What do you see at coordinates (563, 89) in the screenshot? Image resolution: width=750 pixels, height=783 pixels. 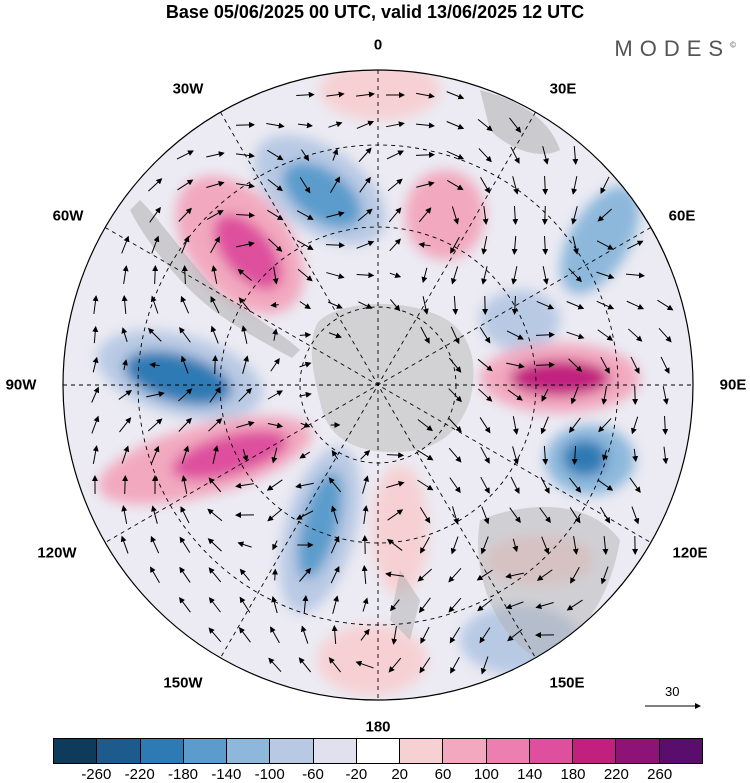 I see `label-lon-30e: 30E` at bounding box center [563, 89].